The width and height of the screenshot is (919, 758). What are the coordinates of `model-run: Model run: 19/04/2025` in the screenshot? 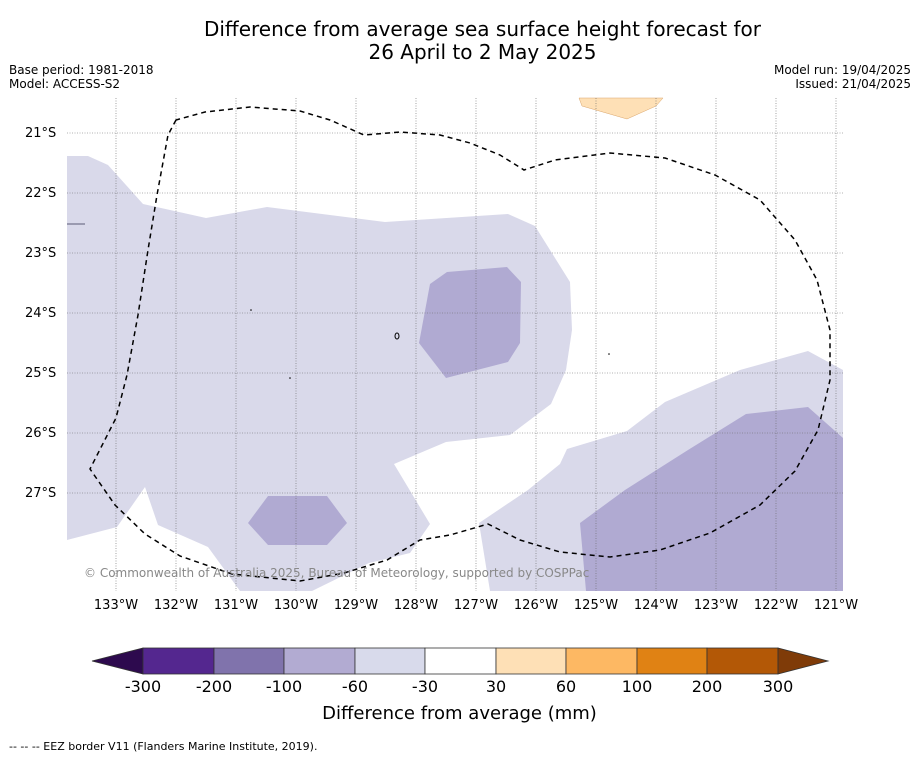 It's located at (842, 70).